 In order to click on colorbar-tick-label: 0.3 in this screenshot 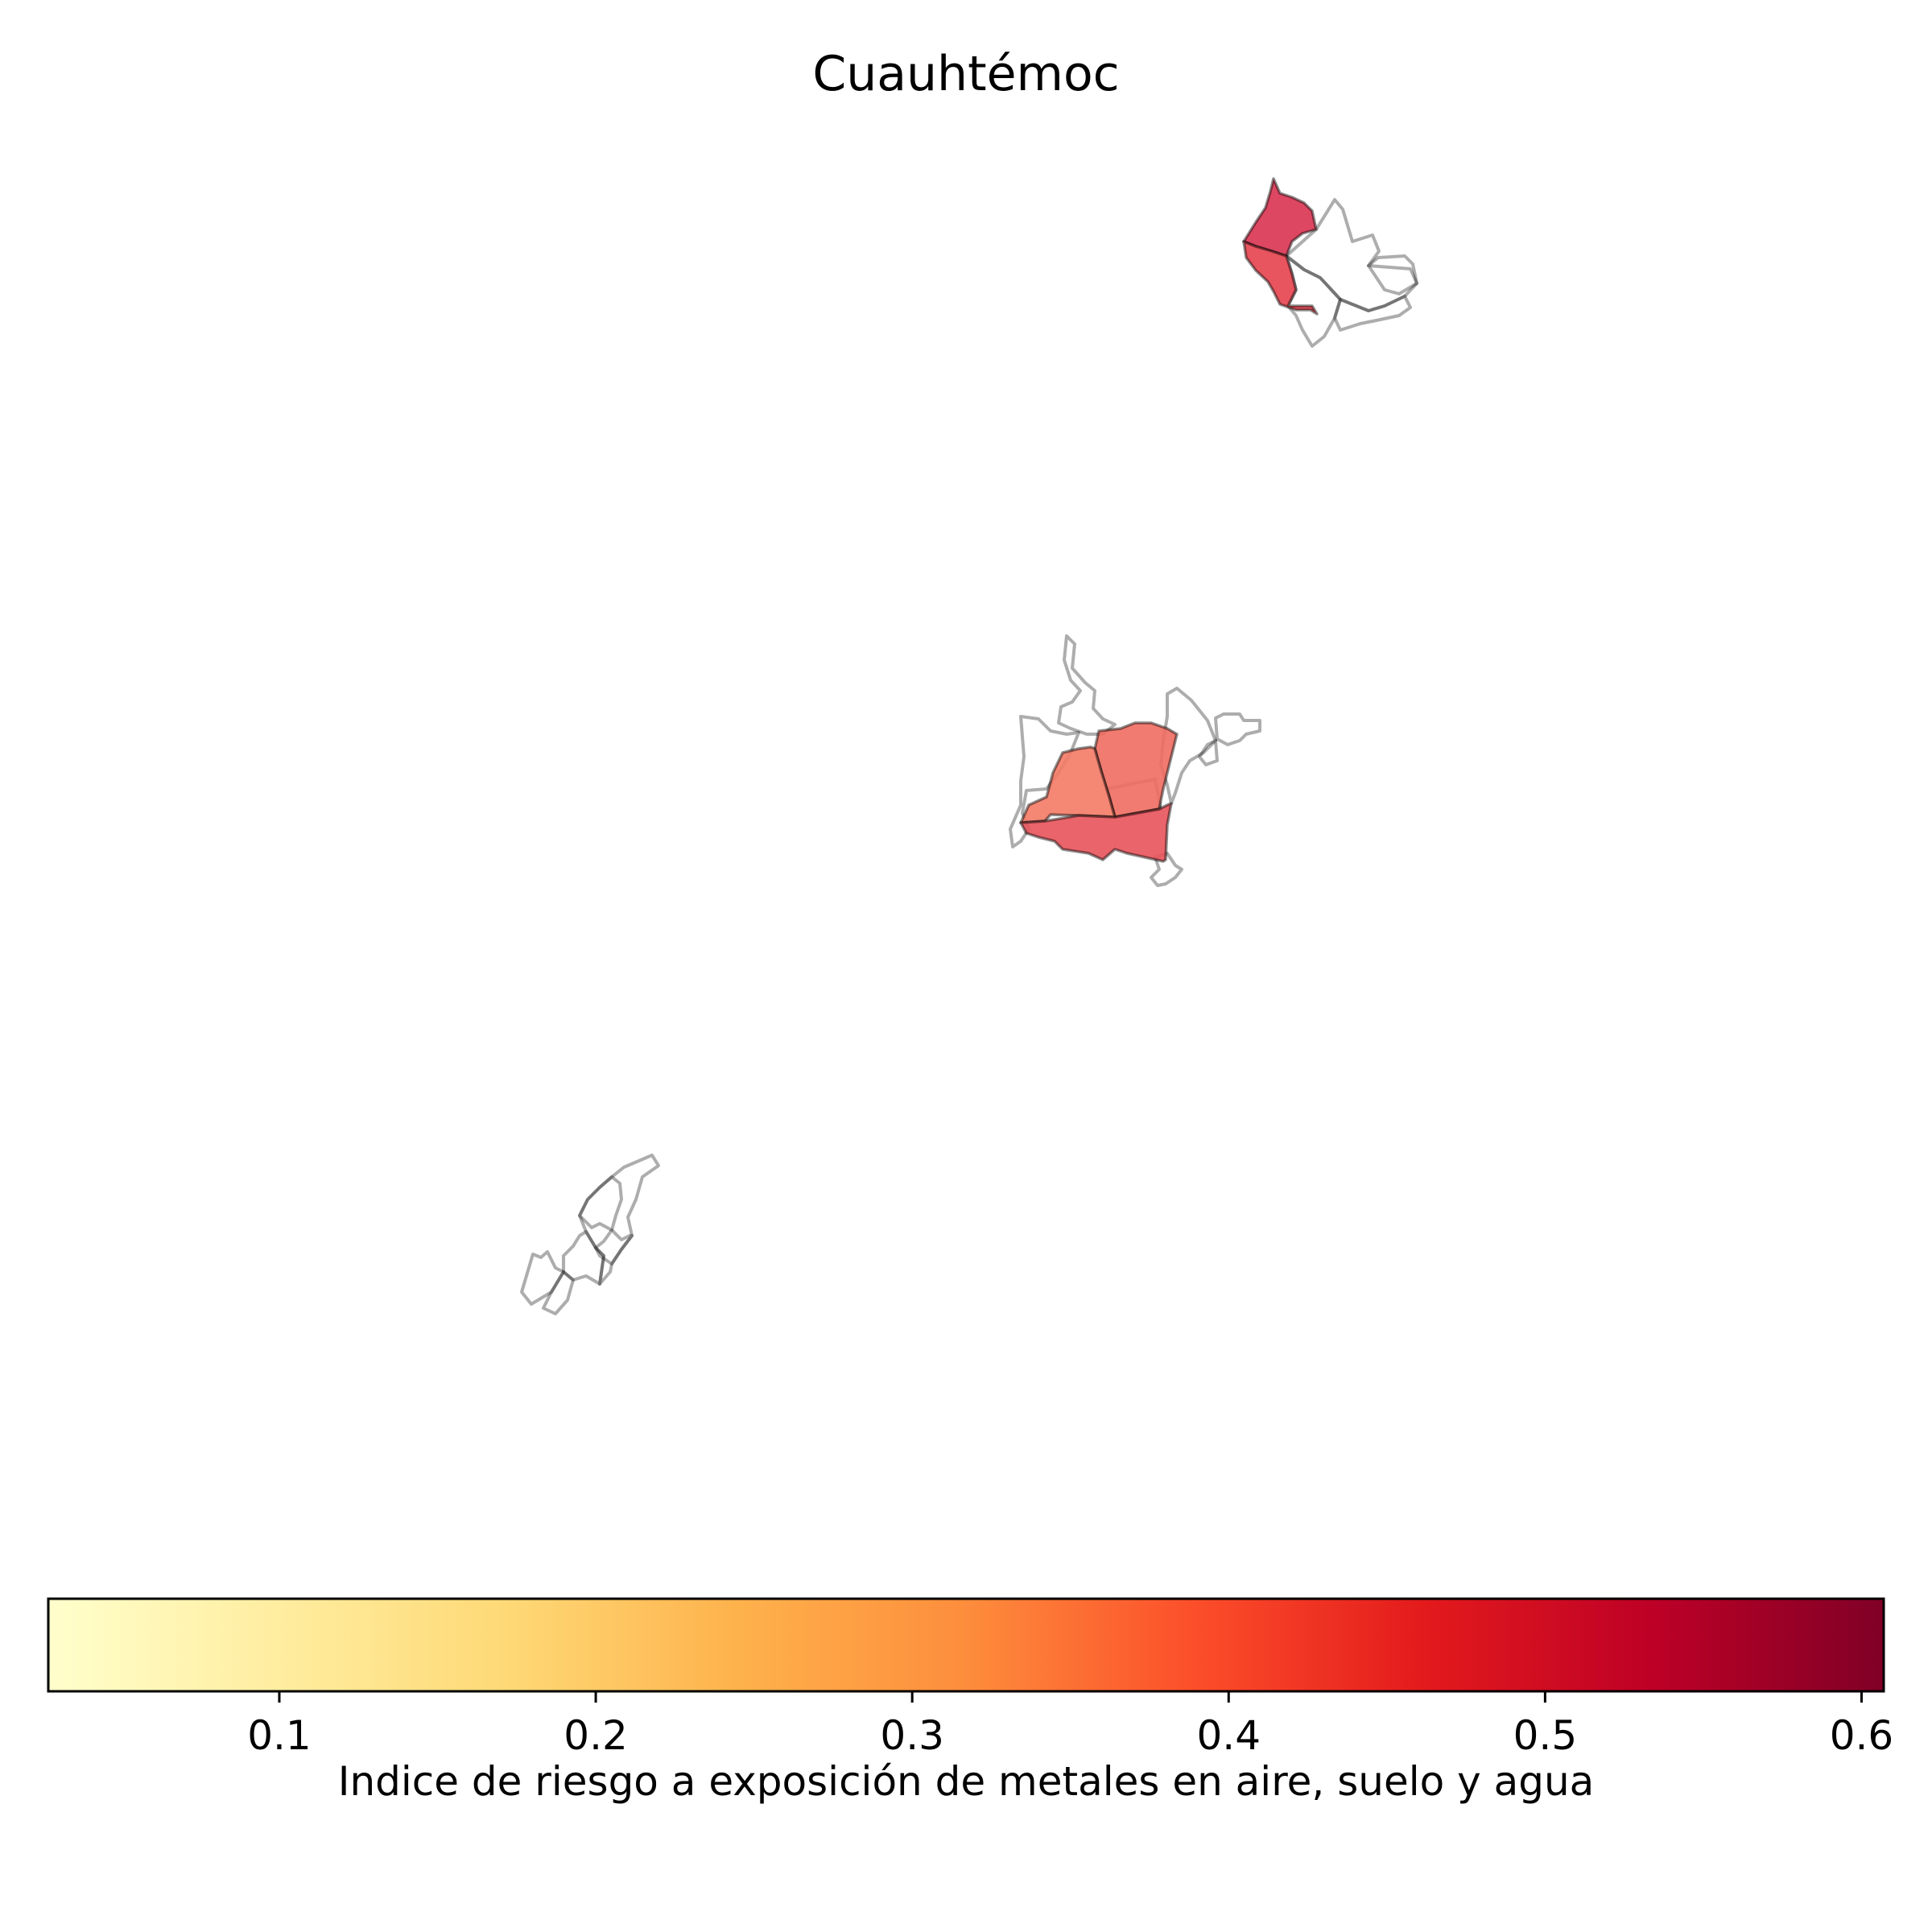, I will do `click(912, 1735)`.